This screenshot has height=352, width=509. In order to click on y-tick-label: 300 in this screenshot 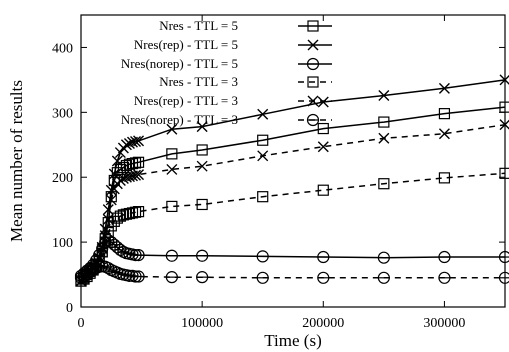, I will do `click(62, 113)`.